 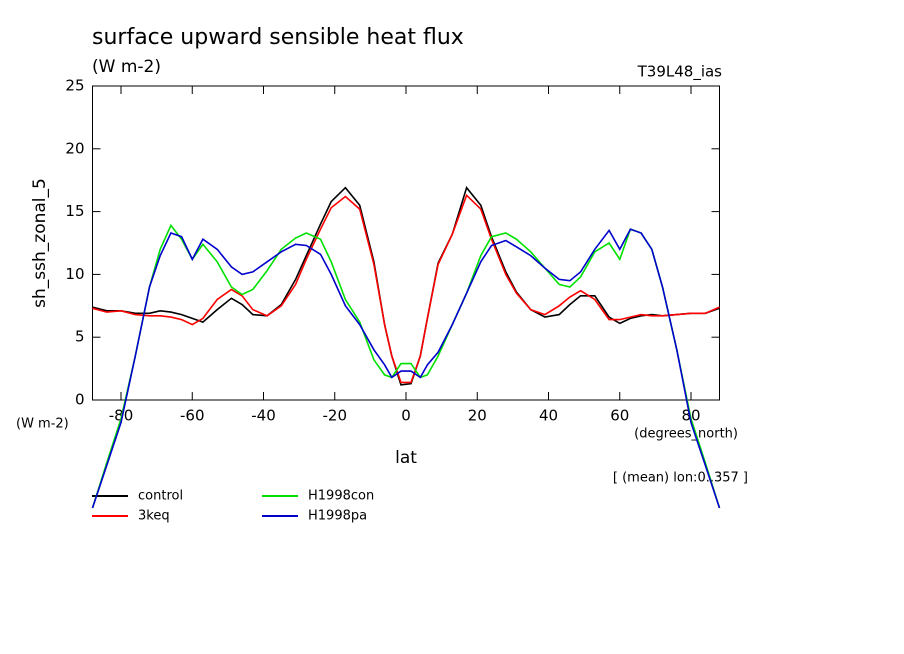 What do you see at coordinates (42, 424) in the screenshot?
I see `y-units: (W m-2)` at bounding box center [42, 424].